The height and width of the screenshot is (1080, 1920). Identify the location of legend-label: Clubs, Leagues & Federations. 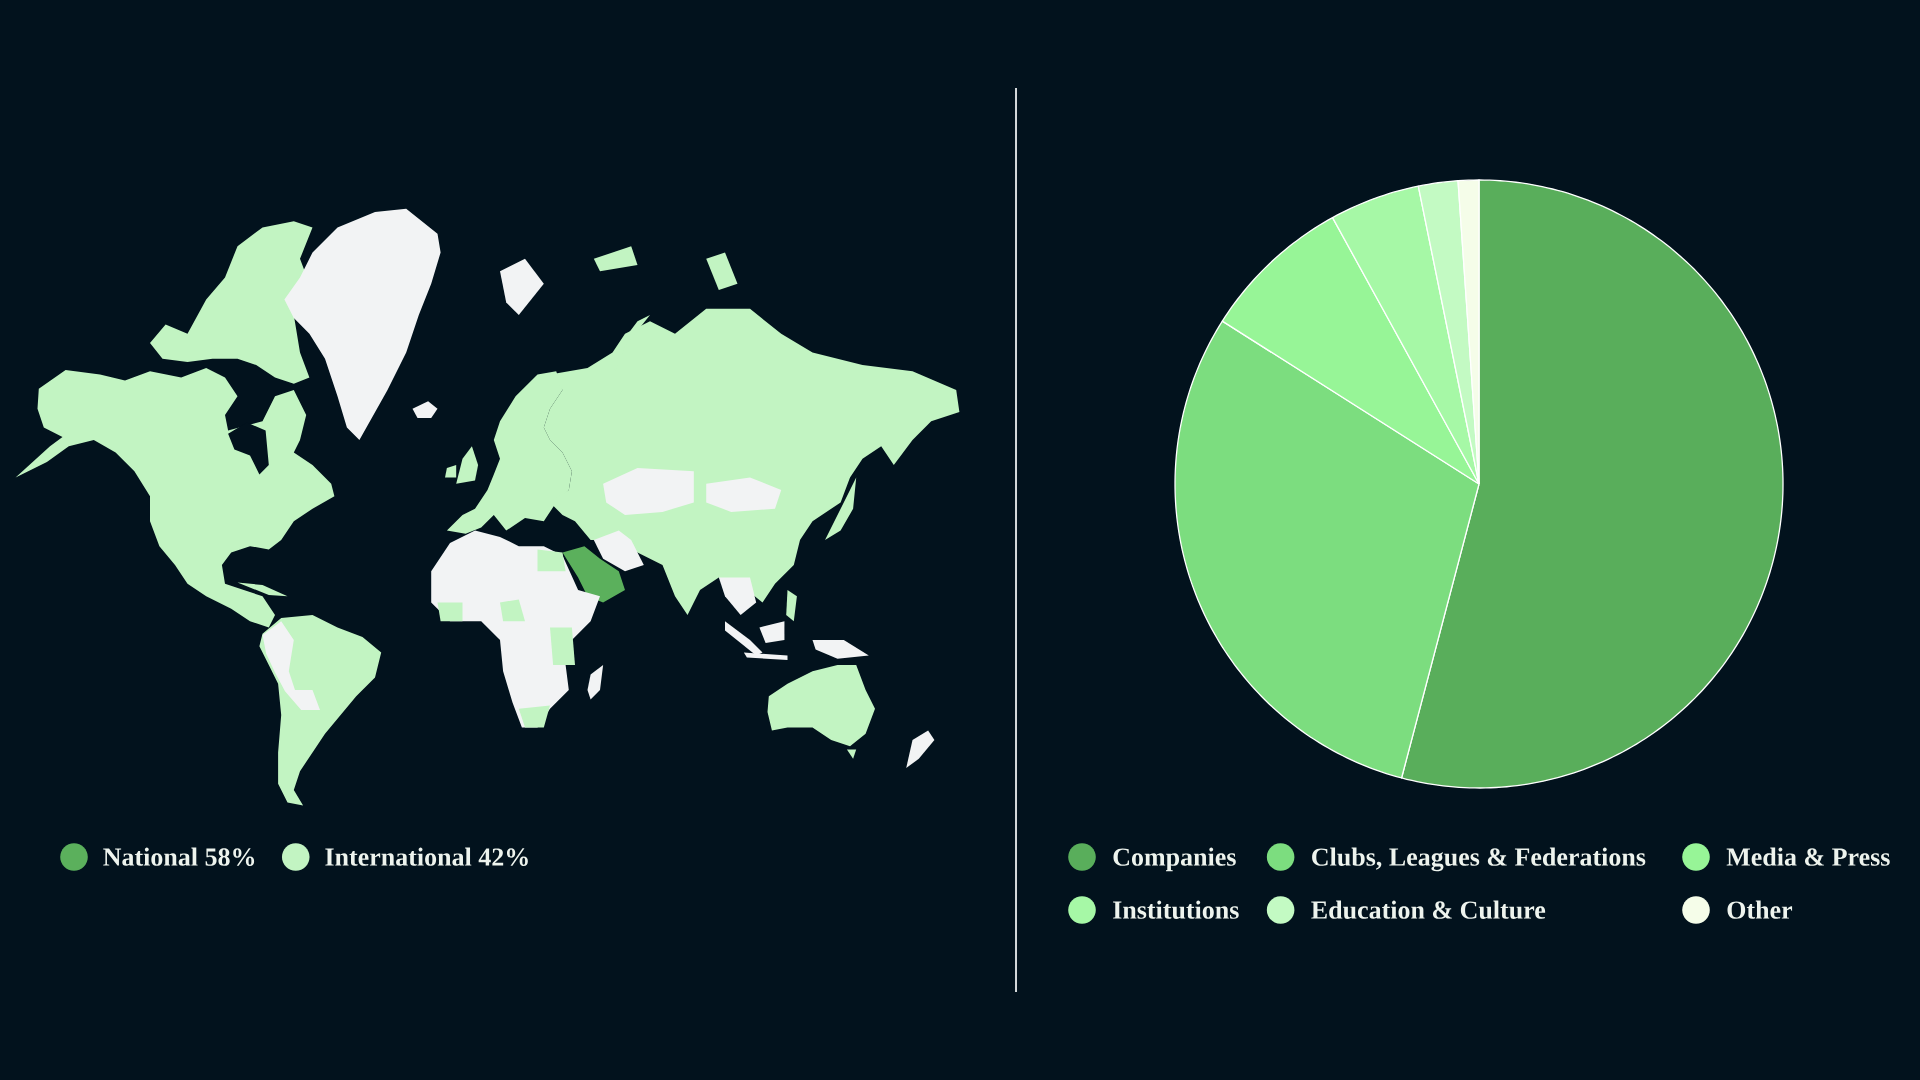
(1479, 859).